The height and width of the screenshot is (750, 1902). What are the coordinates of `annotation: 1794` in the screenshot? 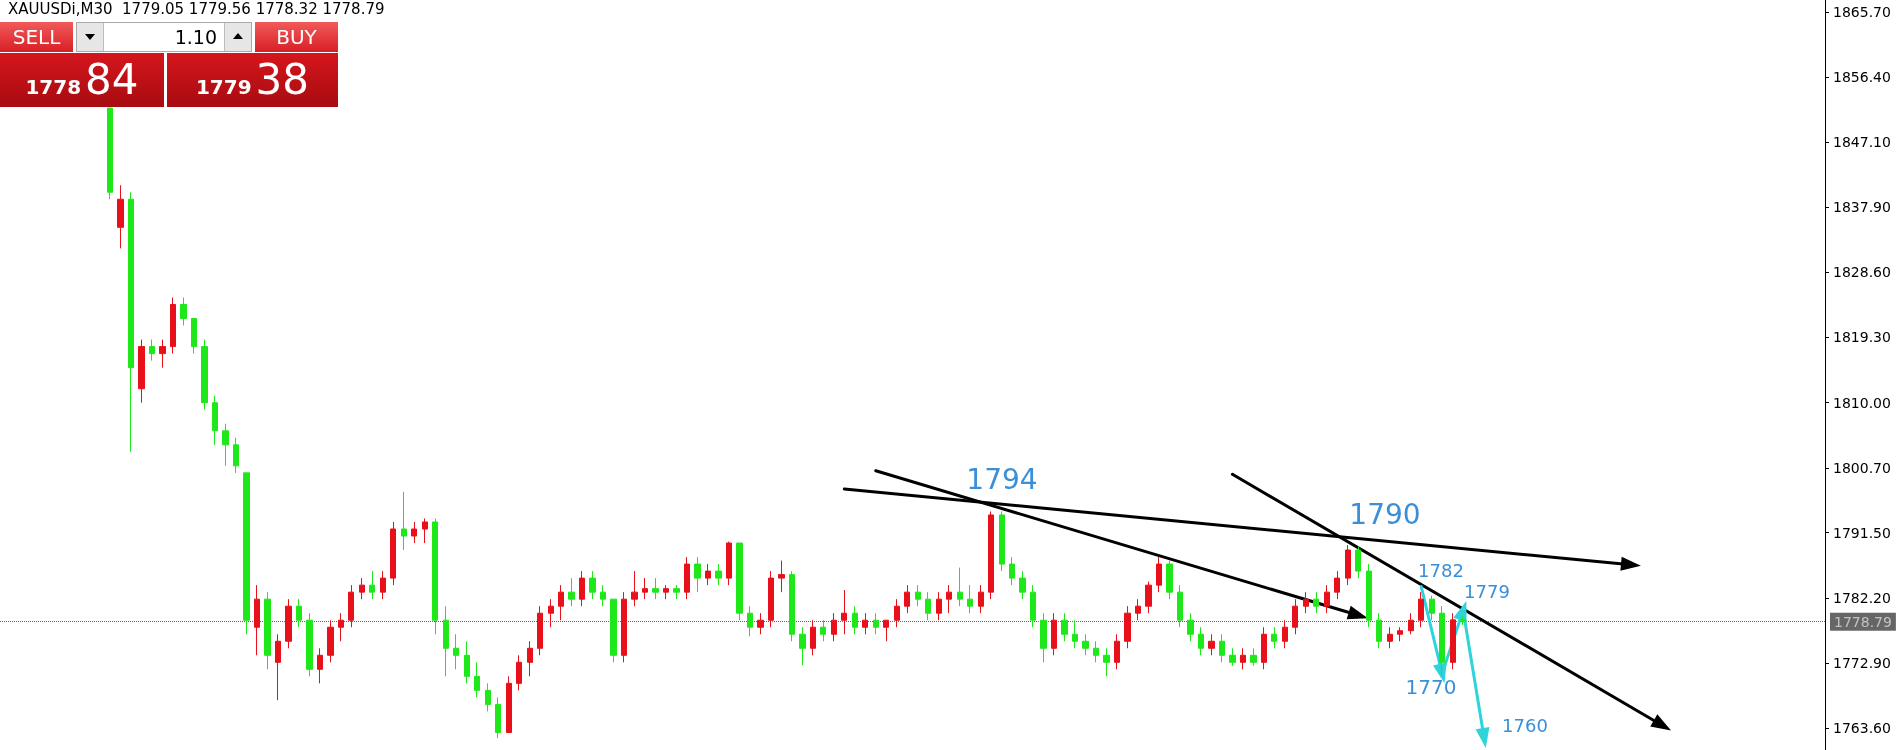 It's located at (1002, 479).